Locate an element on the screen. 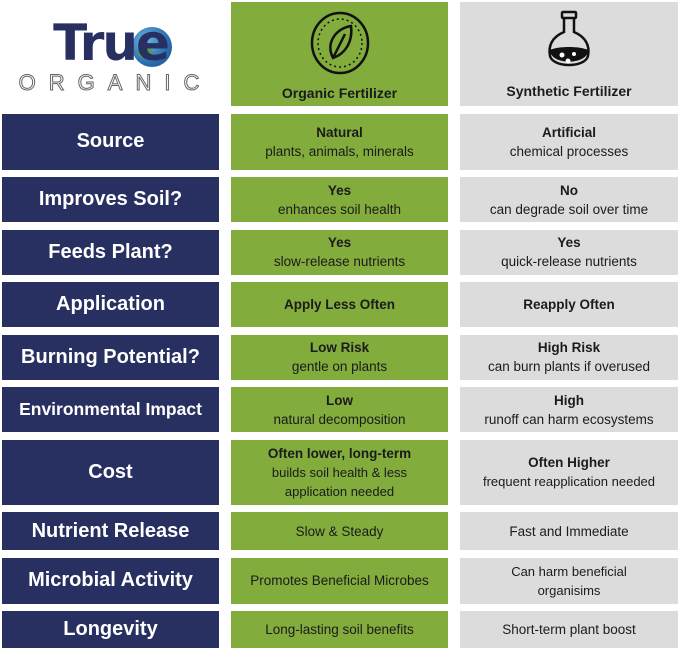  header-synthetic: Synthetic Fertilizer is located at coordinates (569, 54).